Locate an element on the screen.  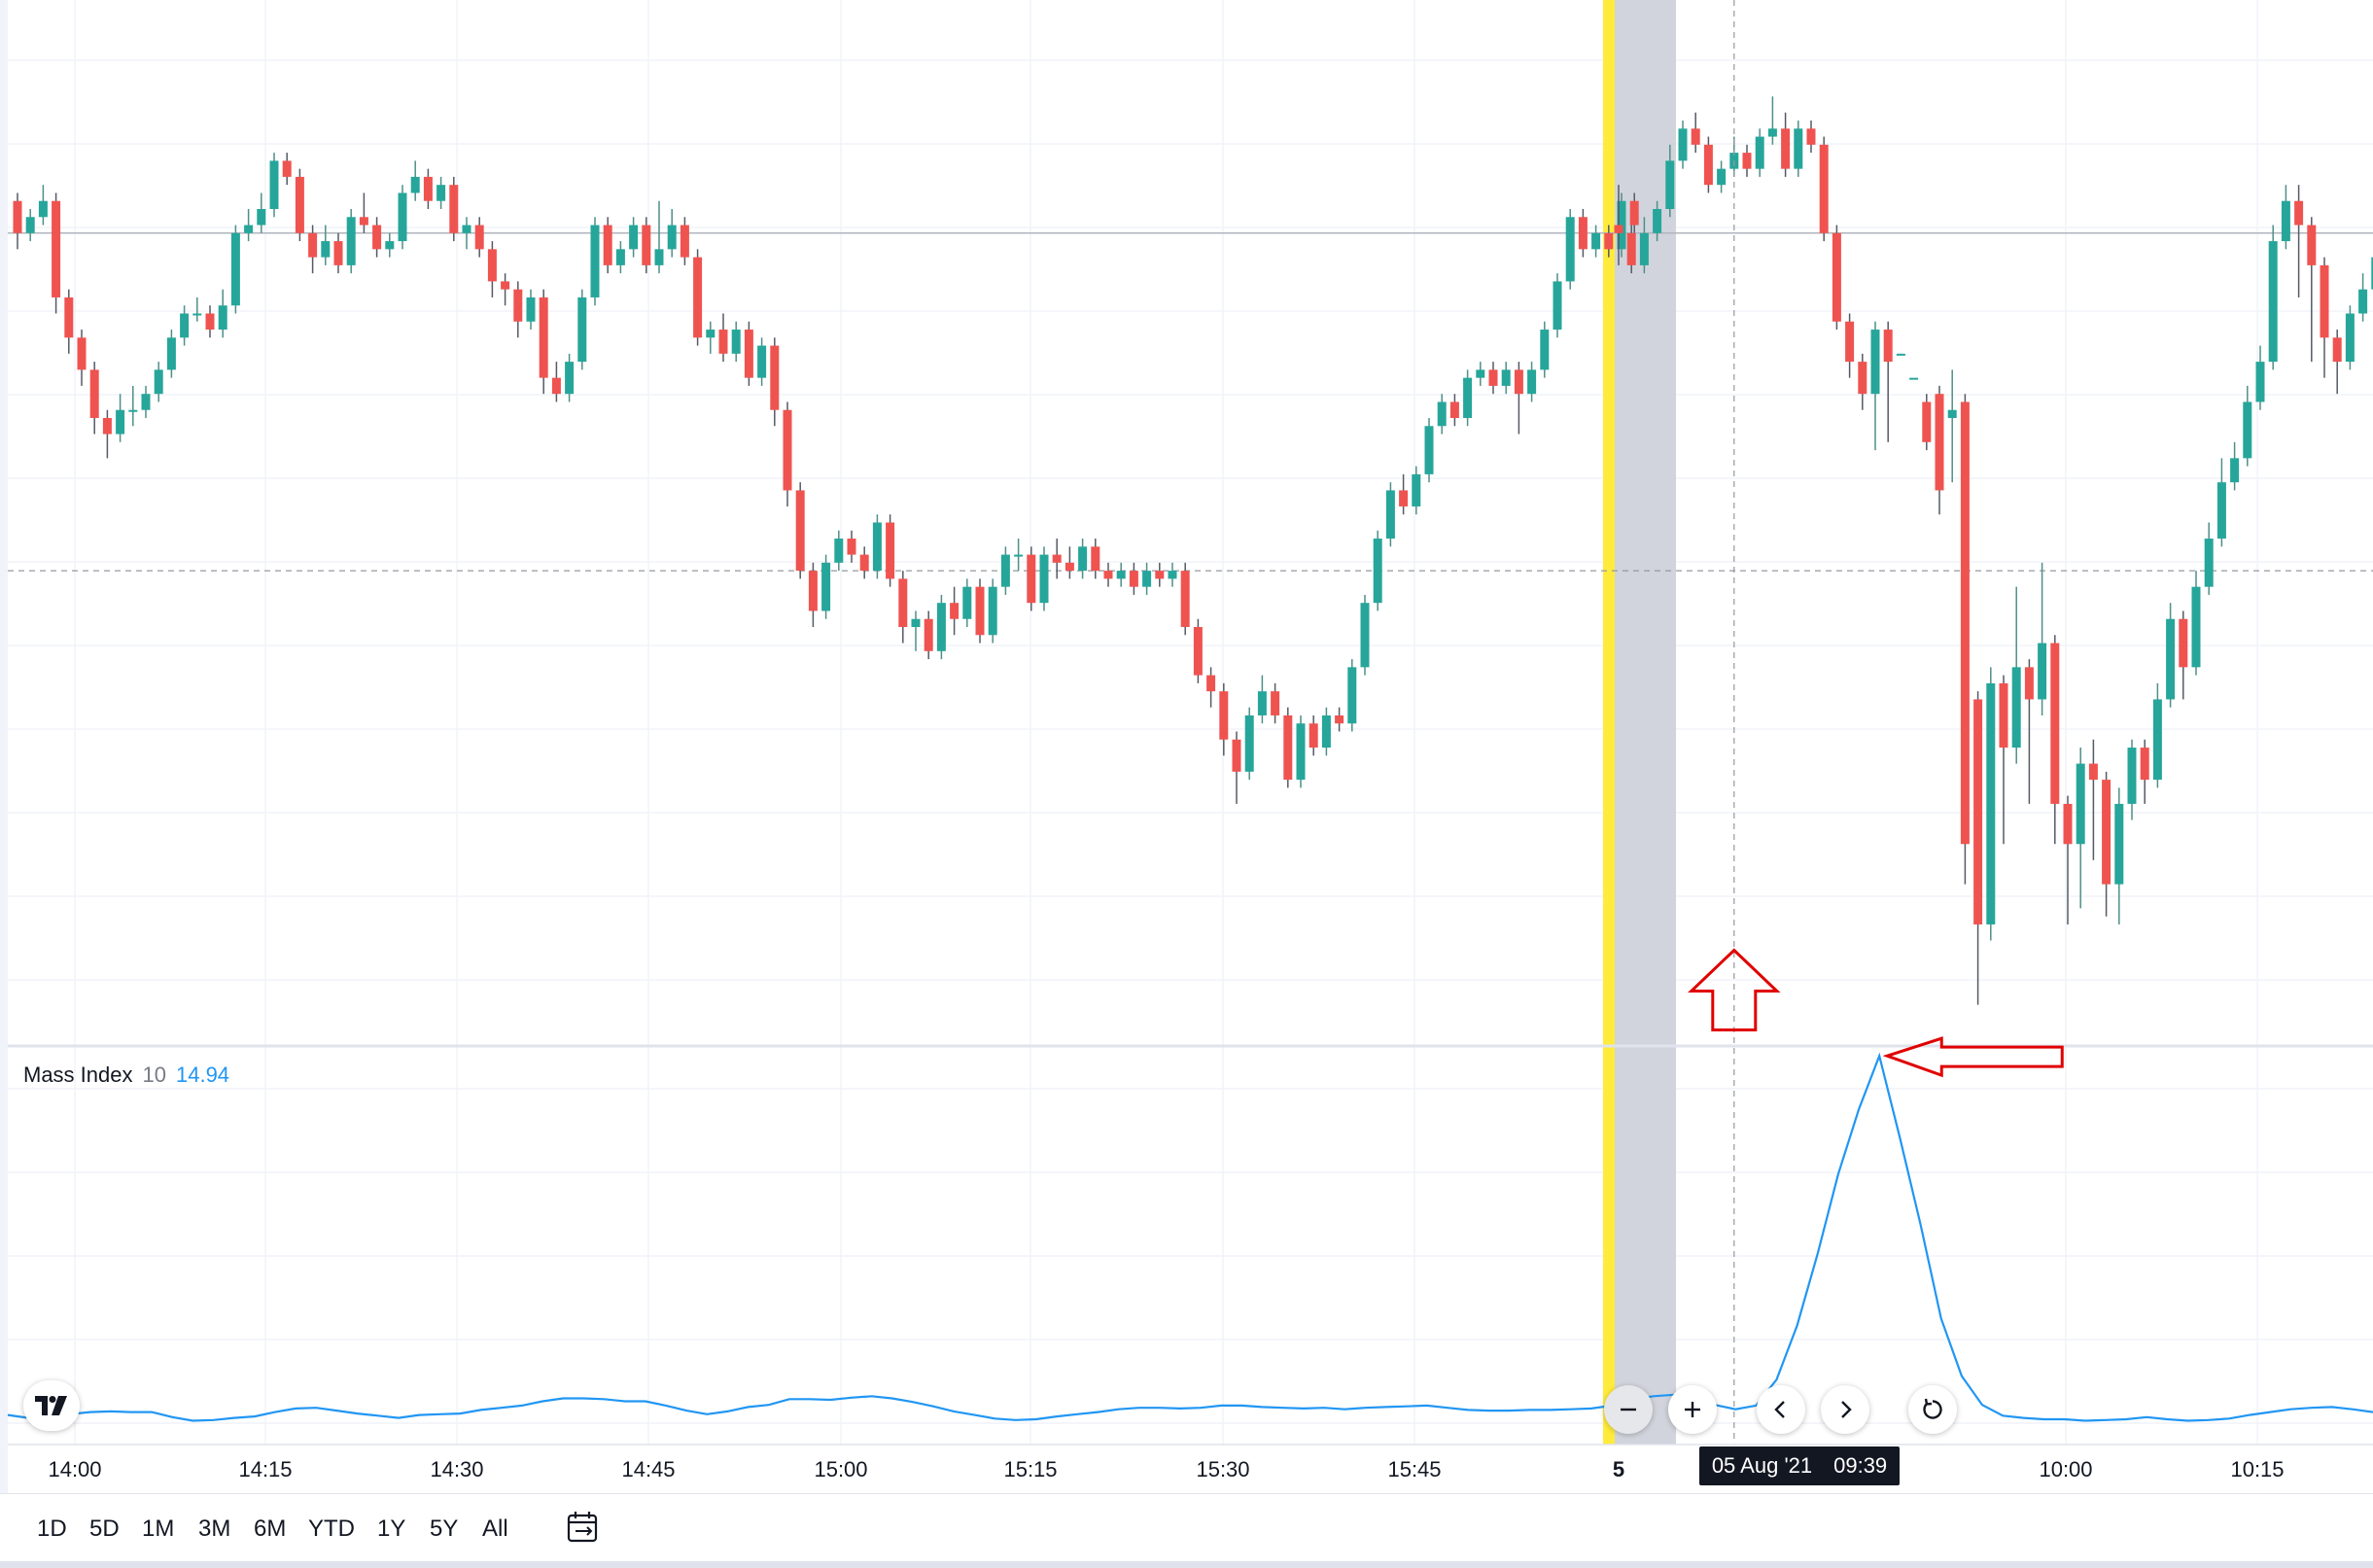
time-tick-label: 15:15 is located at coordinates (1030, 1469).